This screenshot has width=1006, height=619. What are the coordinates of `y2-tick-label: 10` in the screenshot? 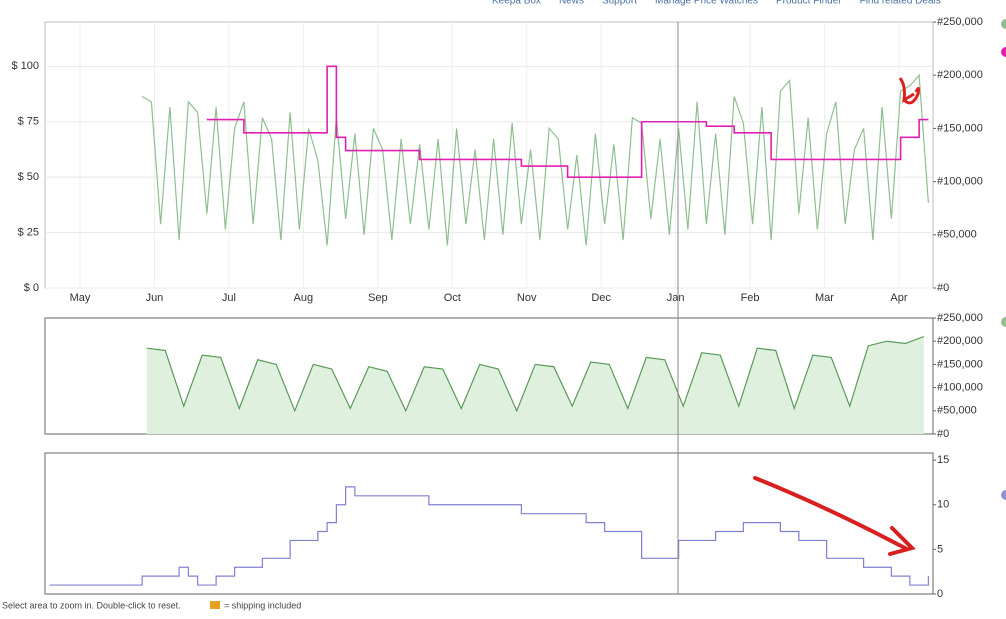 It's located at (943, 505).